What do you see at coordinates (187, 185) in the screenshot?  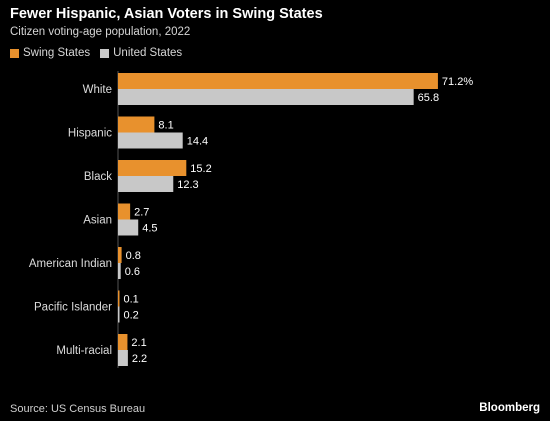 I see `data-label-united-states-black: 12.3` at bounding box center [187, 185].